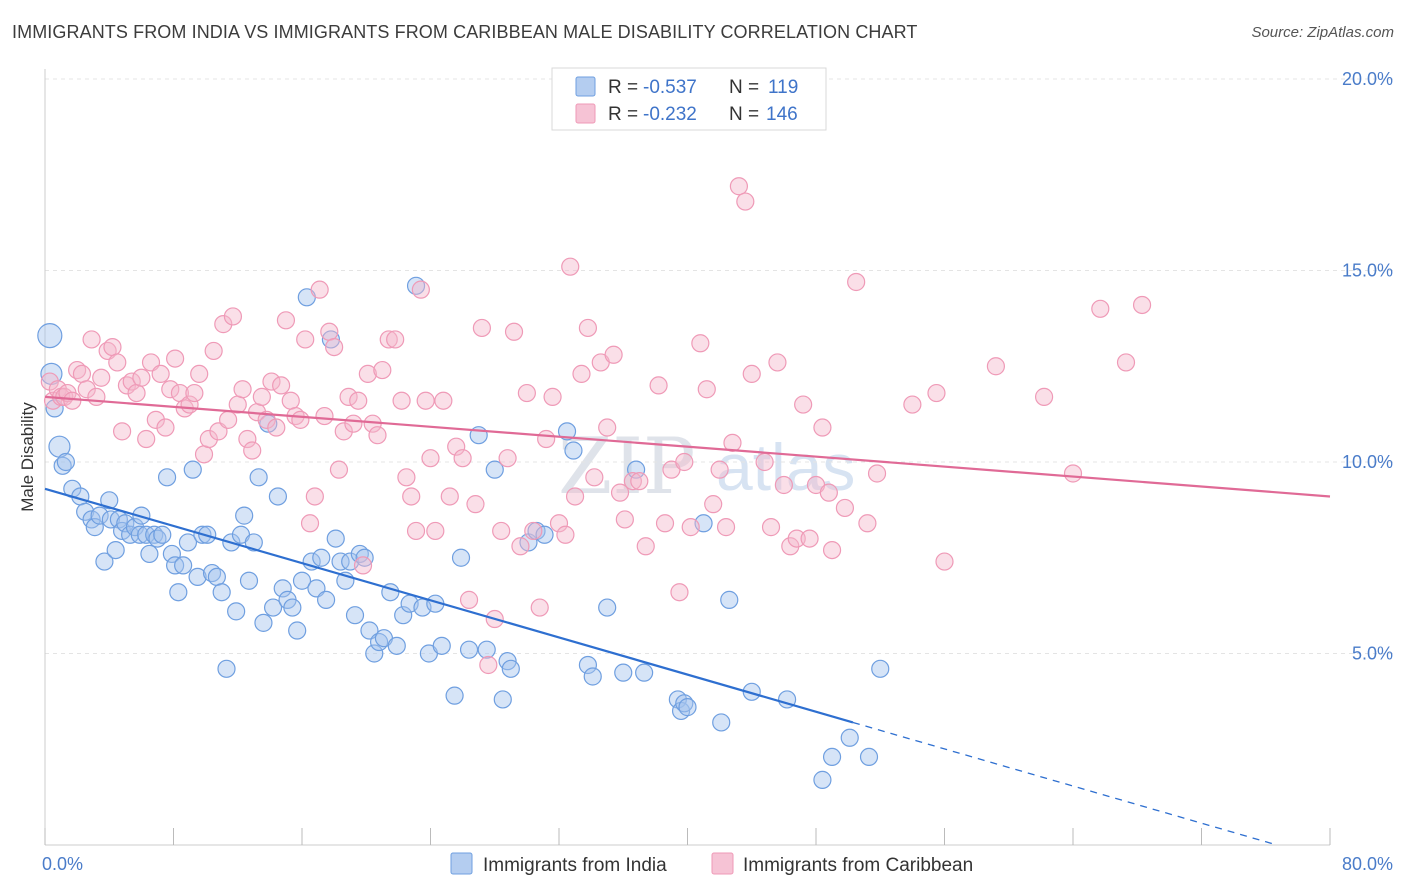  Describe the element at coordinates (585, 113) in the screenshot. I see `legend-swatch-caribbean` at that location.